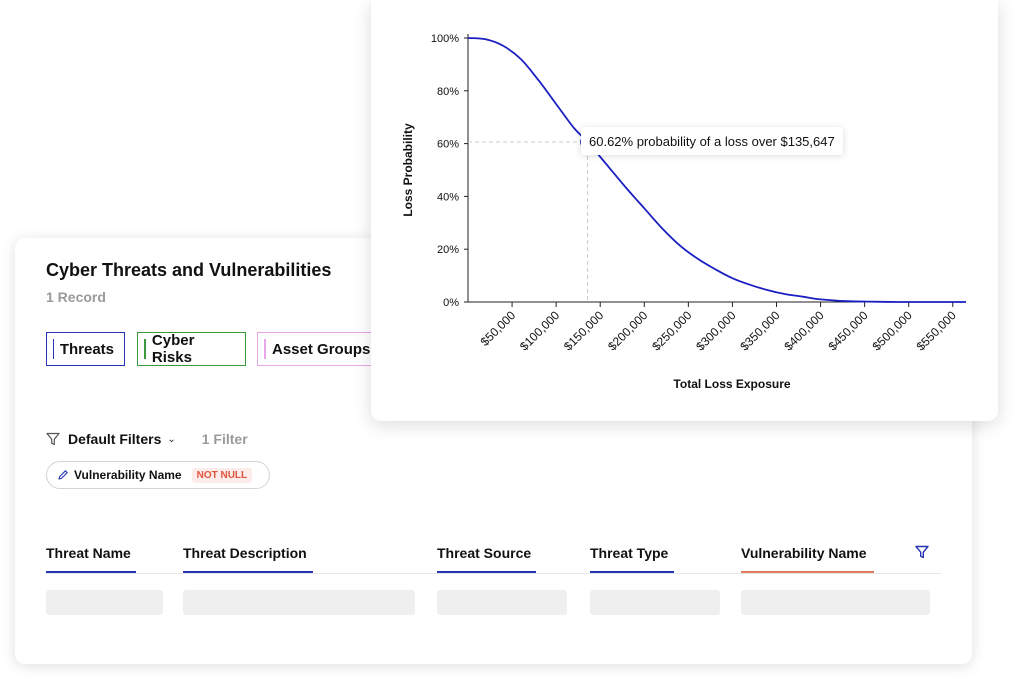 This screenshot has width=1017, height=696. What do you see at coordinates (448, 92) in the screenshot?
I see `y-tick-label: 80%` at bounding box center [448, 92].